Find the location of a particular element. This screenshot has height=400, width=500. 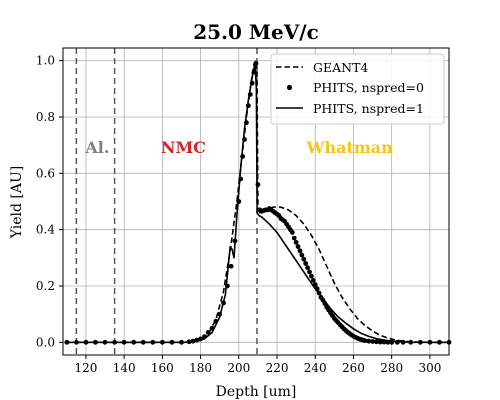

x-tick-label: 180 is located at coordinates (200, 368).